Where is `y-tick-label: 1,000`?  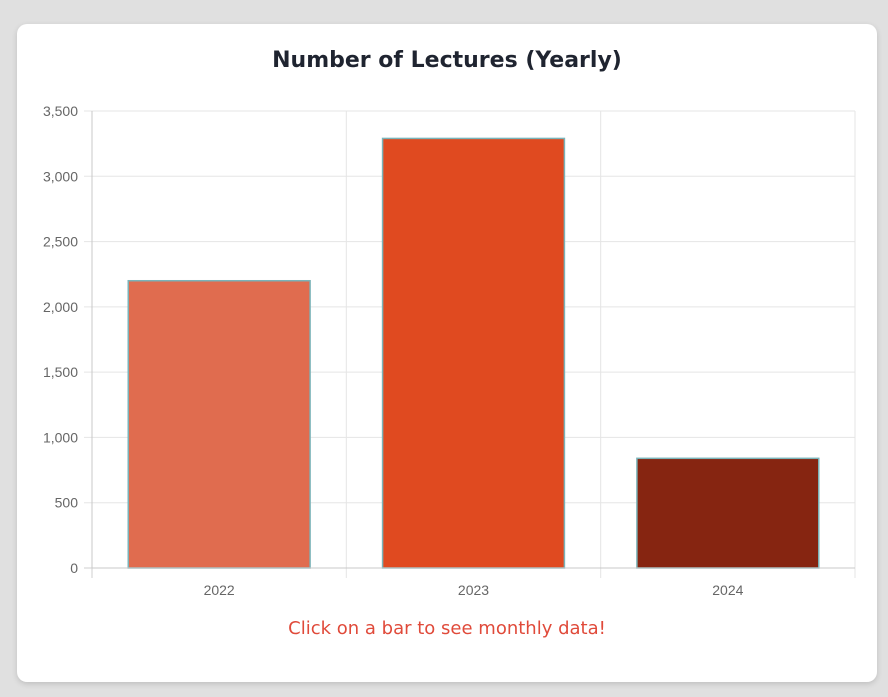 y-tick-label: 1,000 is located at coordinates (60, 437).